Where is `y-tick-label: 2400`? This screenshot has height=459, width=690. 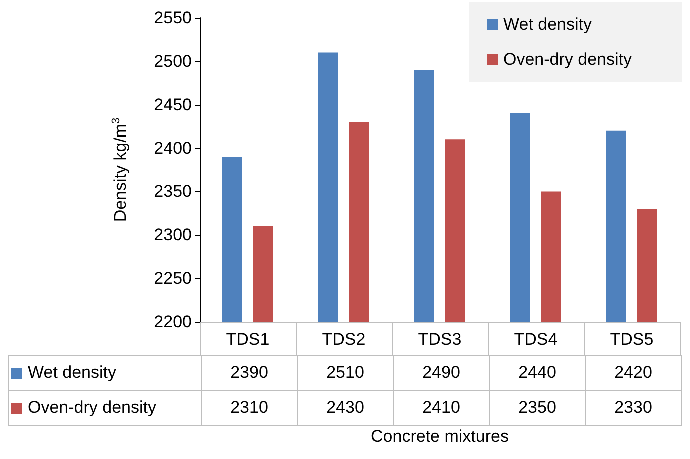
y-tick-label: 2400 is located at coordinates (173, 148).